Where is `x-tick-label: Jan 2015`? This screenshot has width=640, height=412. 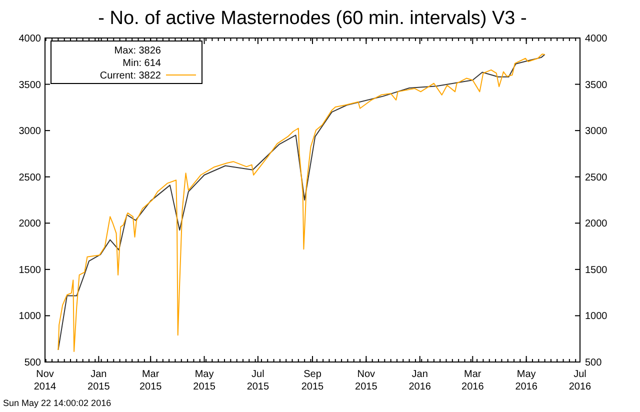 x-tick-label: Jan 2015 is located at coordinates (99, 380).